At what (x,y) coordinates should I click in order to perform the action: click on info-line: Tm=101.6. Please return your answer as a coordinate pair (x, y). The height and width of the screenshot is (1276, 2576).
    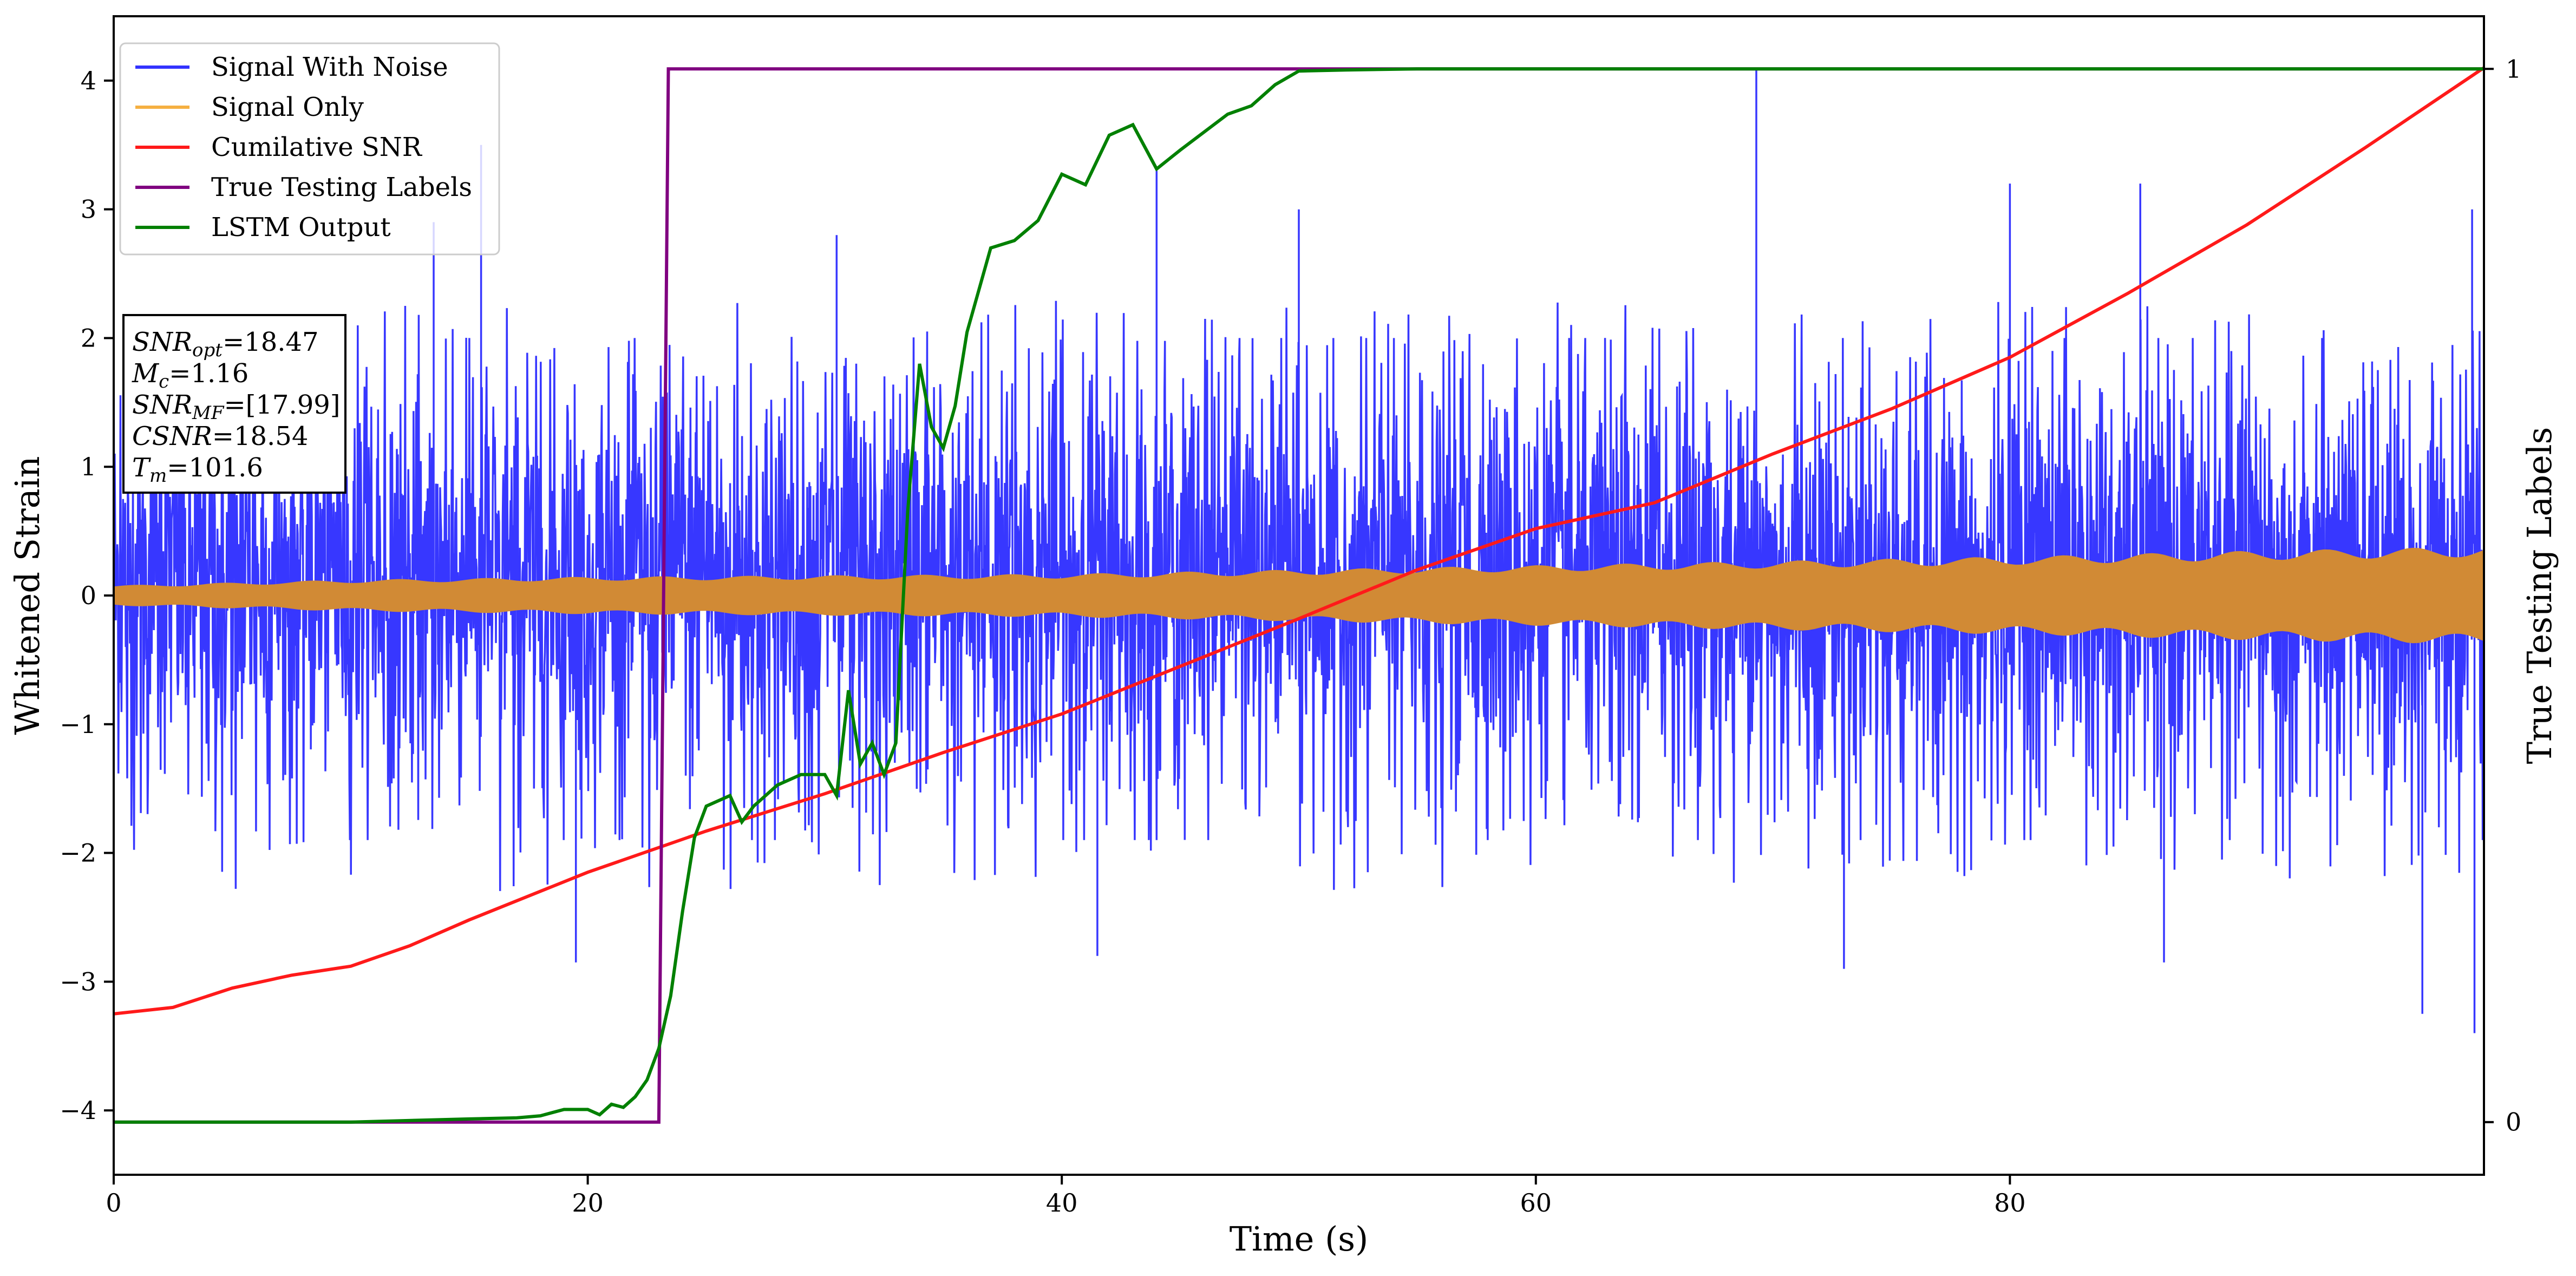
    Looking at the image, I should click on (198, 470).